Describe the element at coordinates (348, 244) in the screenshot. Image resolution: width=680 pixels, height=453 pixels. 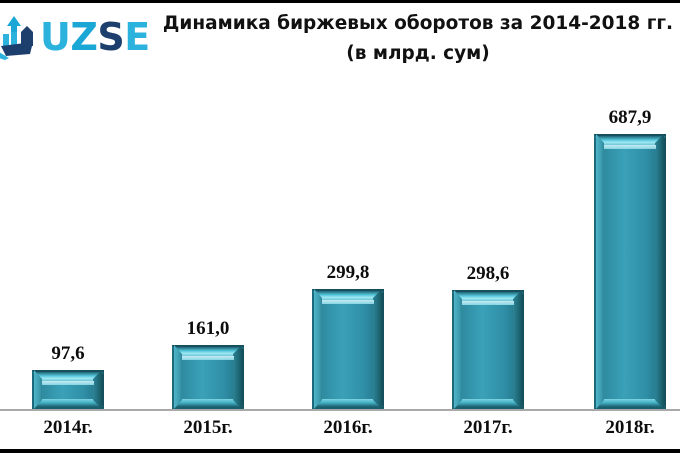
I see `bar-slot-2: 299,8` at that location.